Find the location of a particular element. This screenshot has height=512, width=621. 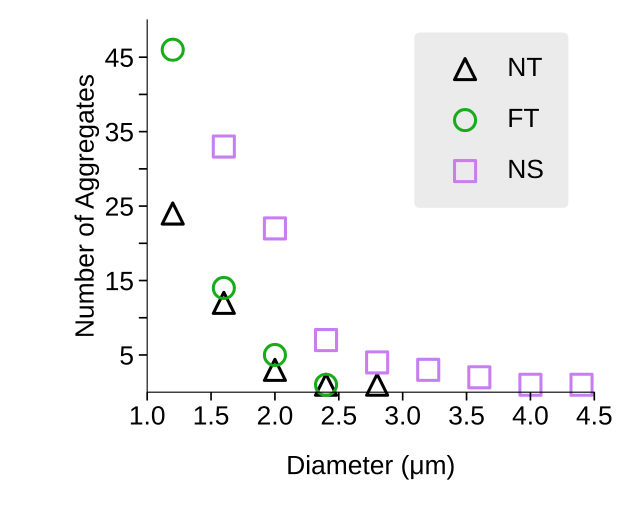

x-tick-label: 4.0 is located at coordinates (530, 415).